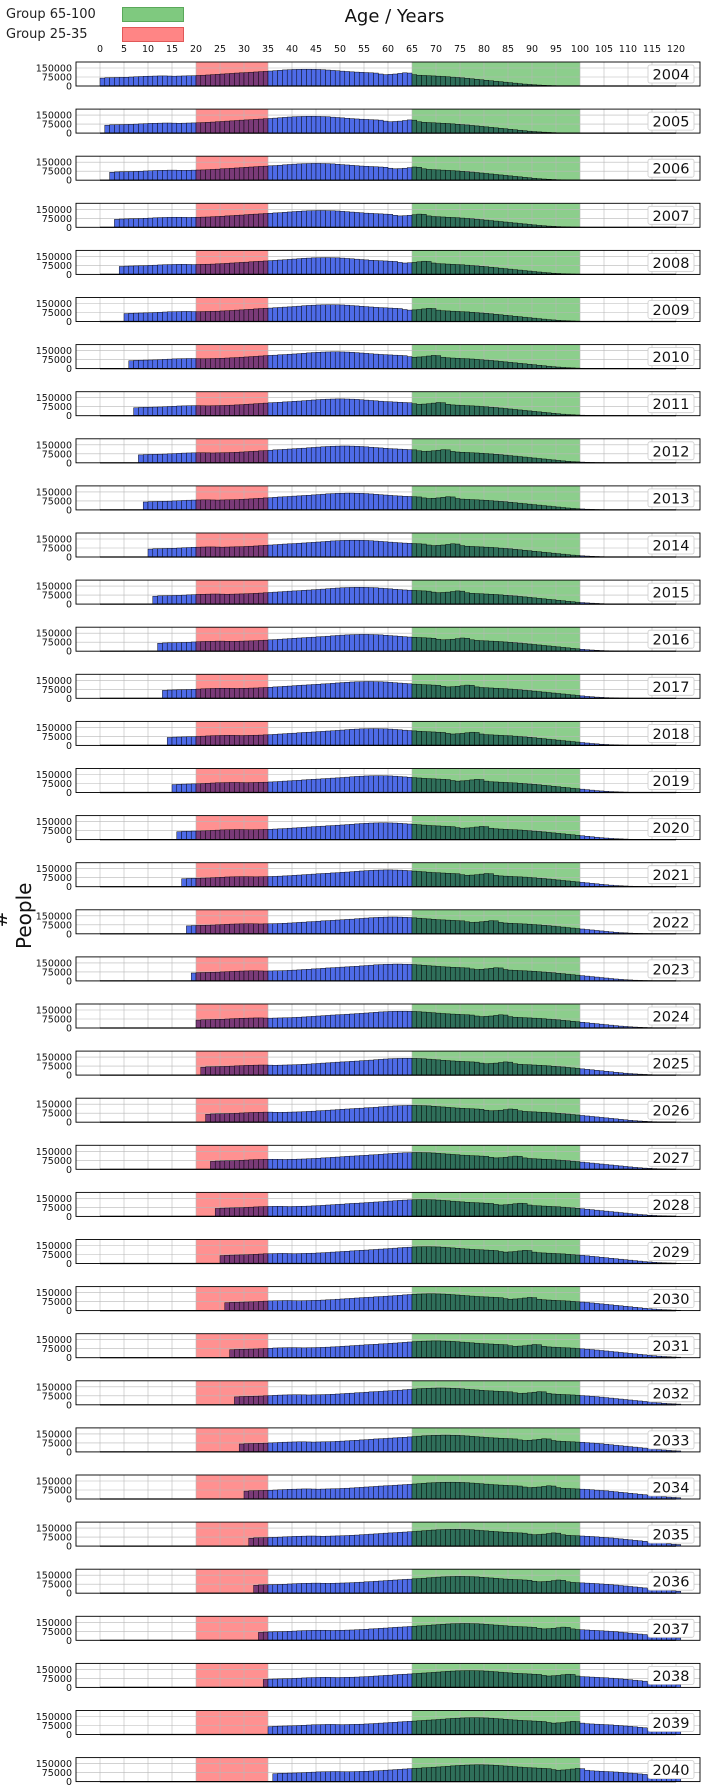 The width and height of the screenshot is (709, 1791). Describe the element at coordinates (54, 1246) in the screenshot. I see `y-tick-label: 150000` at that location.